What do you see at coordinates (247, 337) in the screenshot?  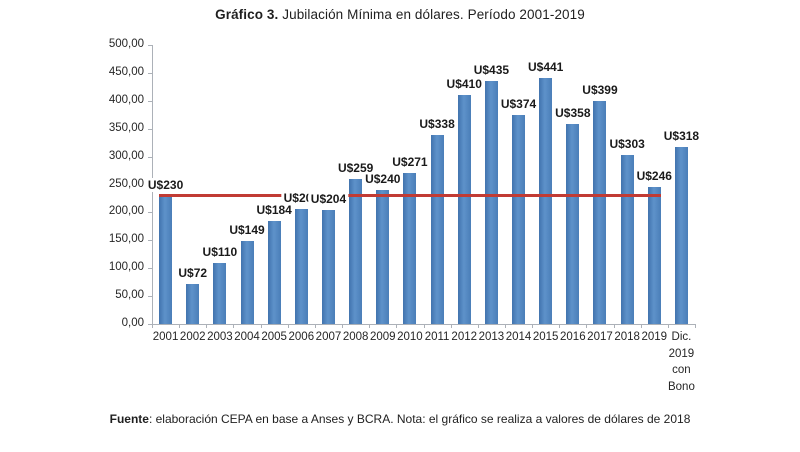 I see `x-tick-label: 2004` at bounding box center [247, 337].